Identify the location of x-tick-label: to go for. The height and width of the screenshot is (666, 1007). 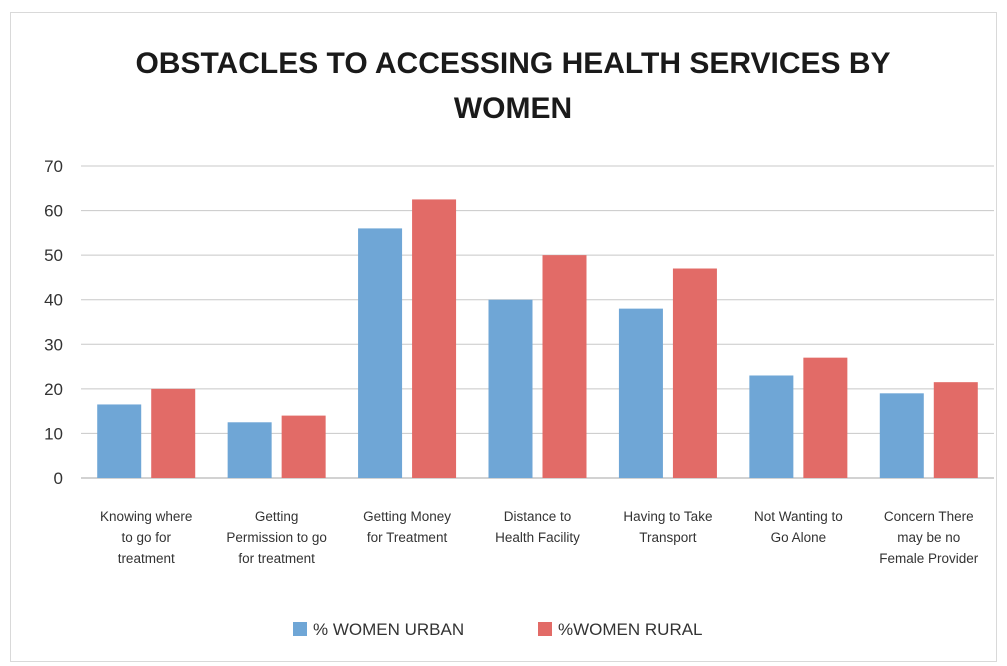
(146, 537).